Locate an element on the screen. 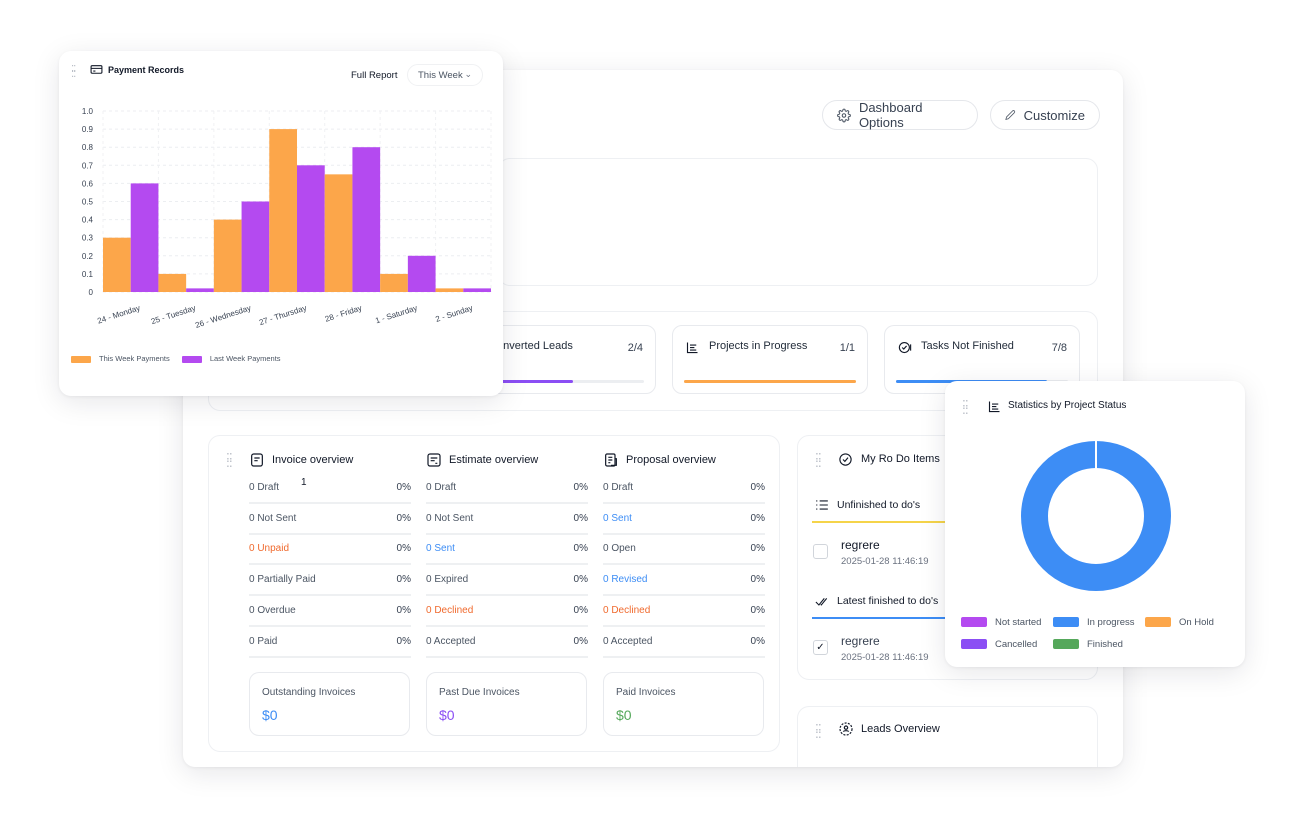 The width and height of the screenshot is (1302, 818). x-tick-label: 27 - Thursday is located at coordinates (283, 315).